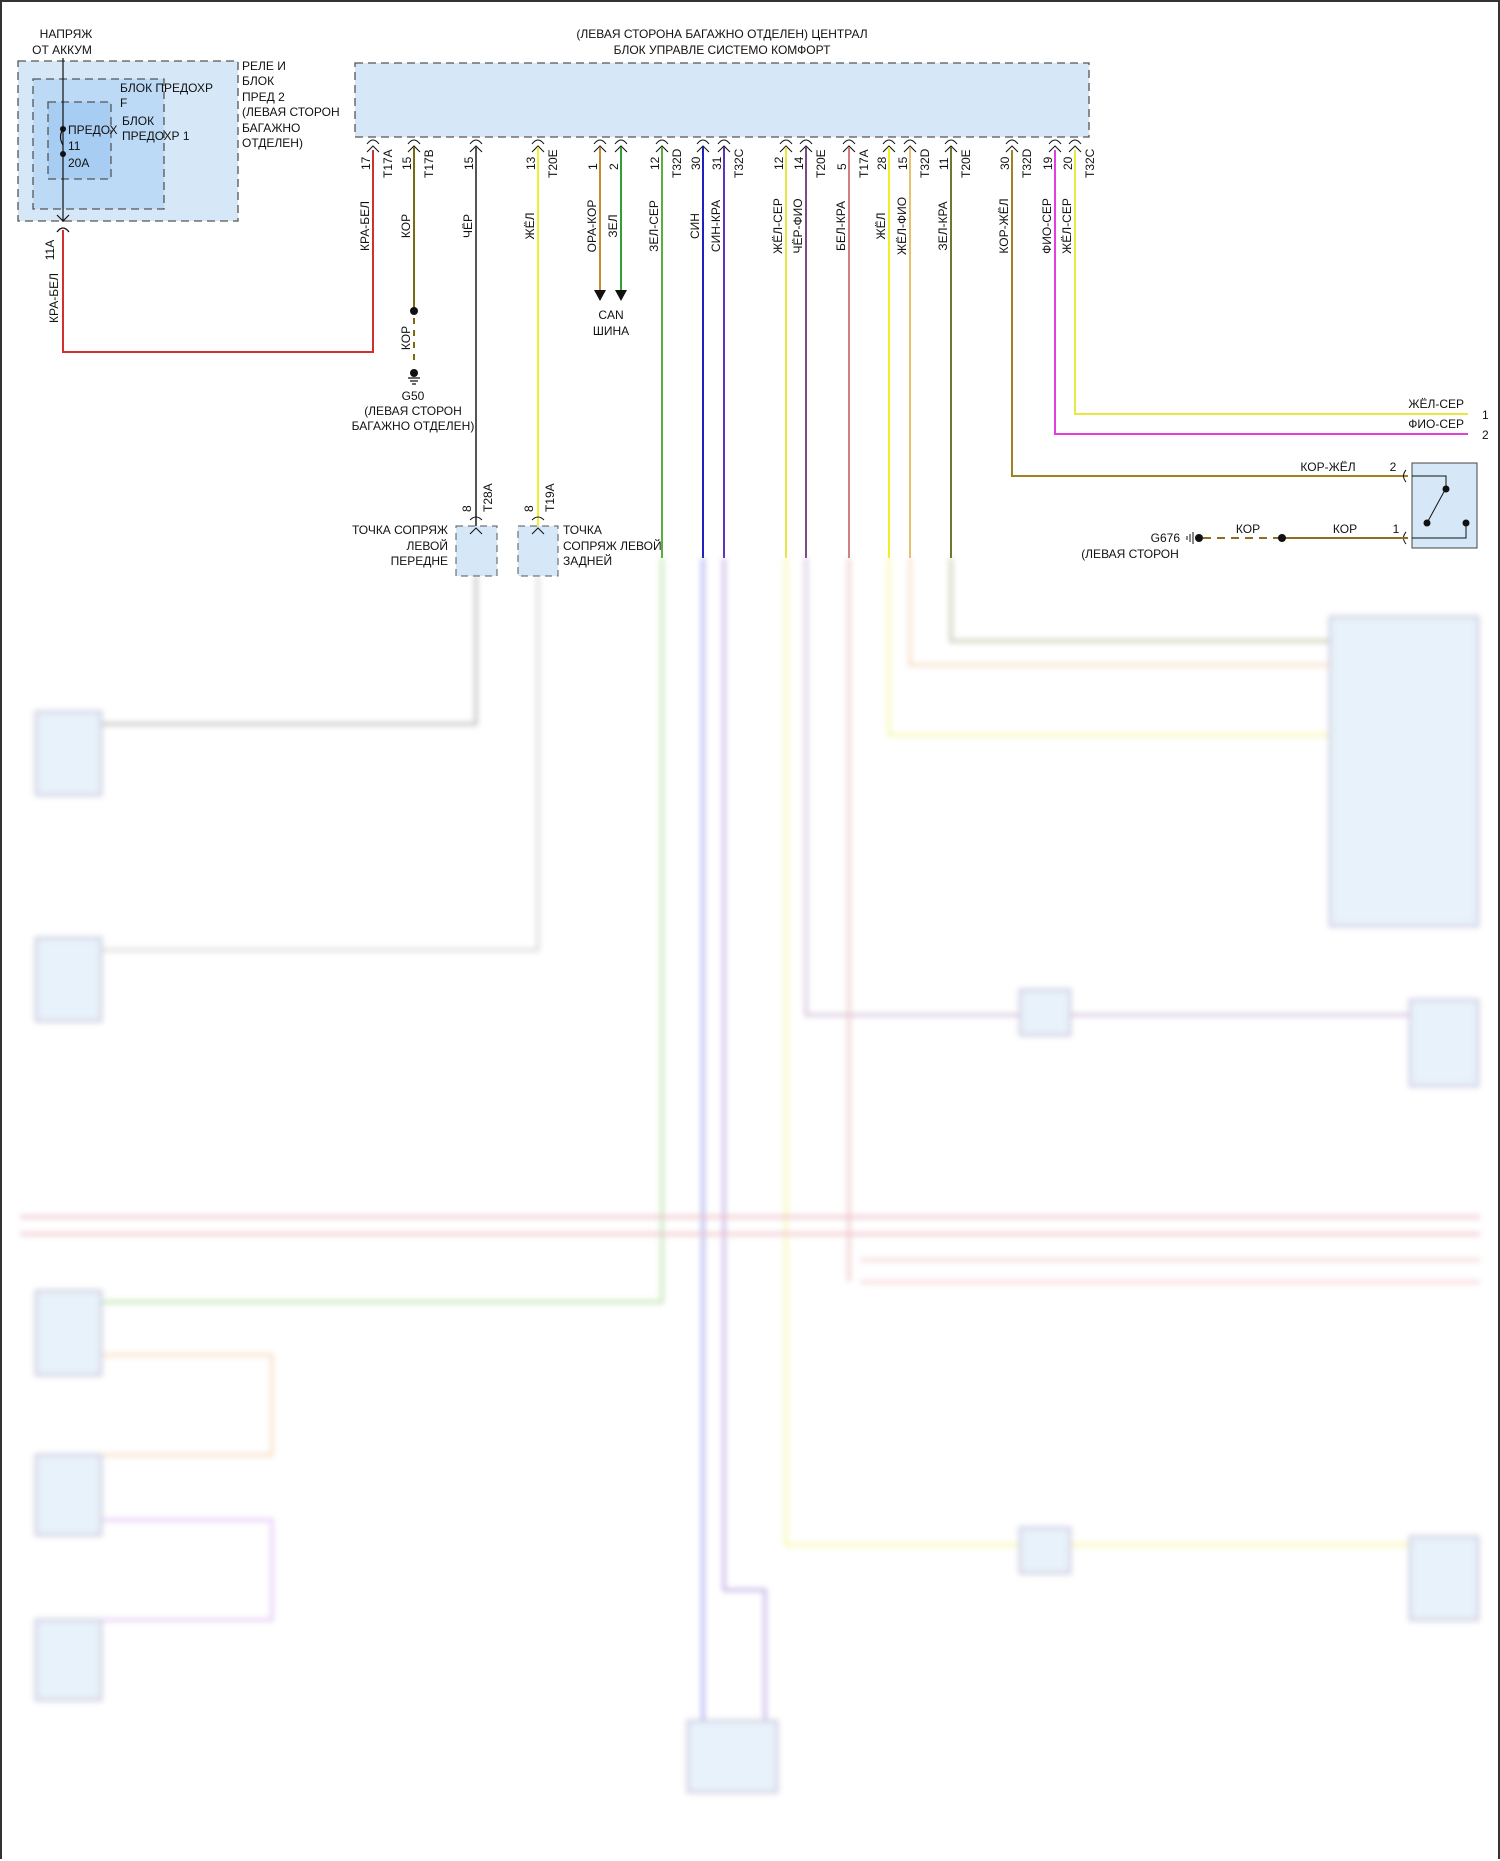 The height and width of the screenshot is (1861, 1500). I want to click on fuse-block-f-label: БЛОК ПРЕДОХР F, so click(166, 95).